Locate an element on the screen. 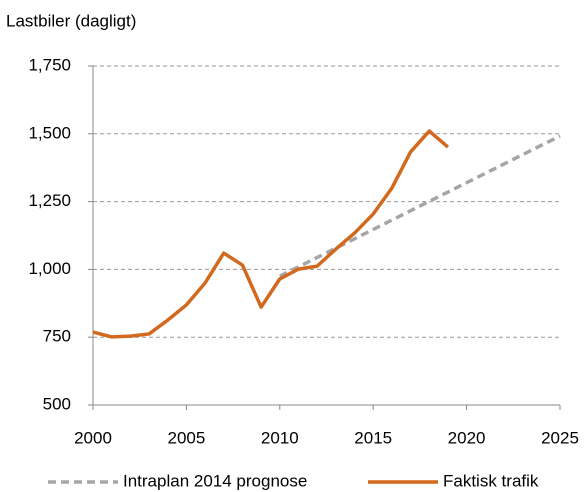 The width and height of the screenshot is (585, 492). legend-label: Intraplan 2014 prognose is located at coordinates (215, 480).